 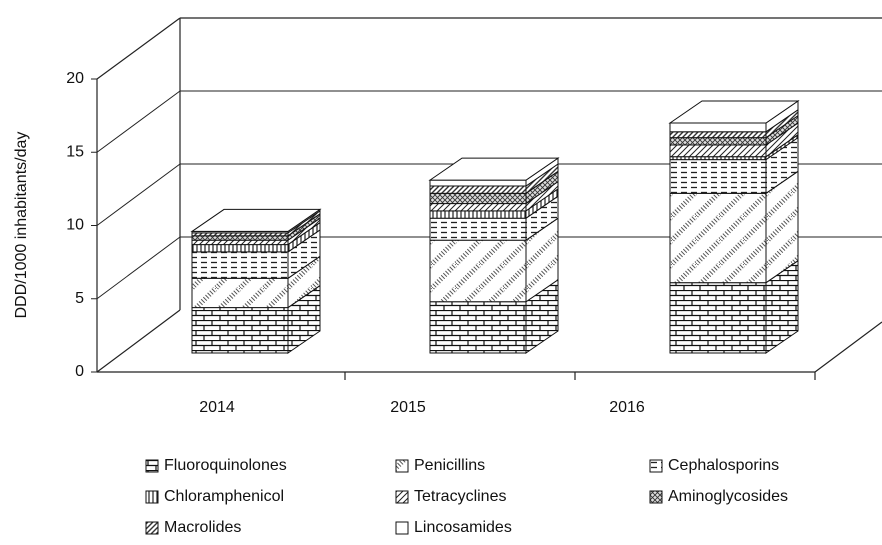 What do you see at coordinates (723, 465) in the screenshot?
I see `legend-label: Cephalosporins` at bounding box center [723, 465].